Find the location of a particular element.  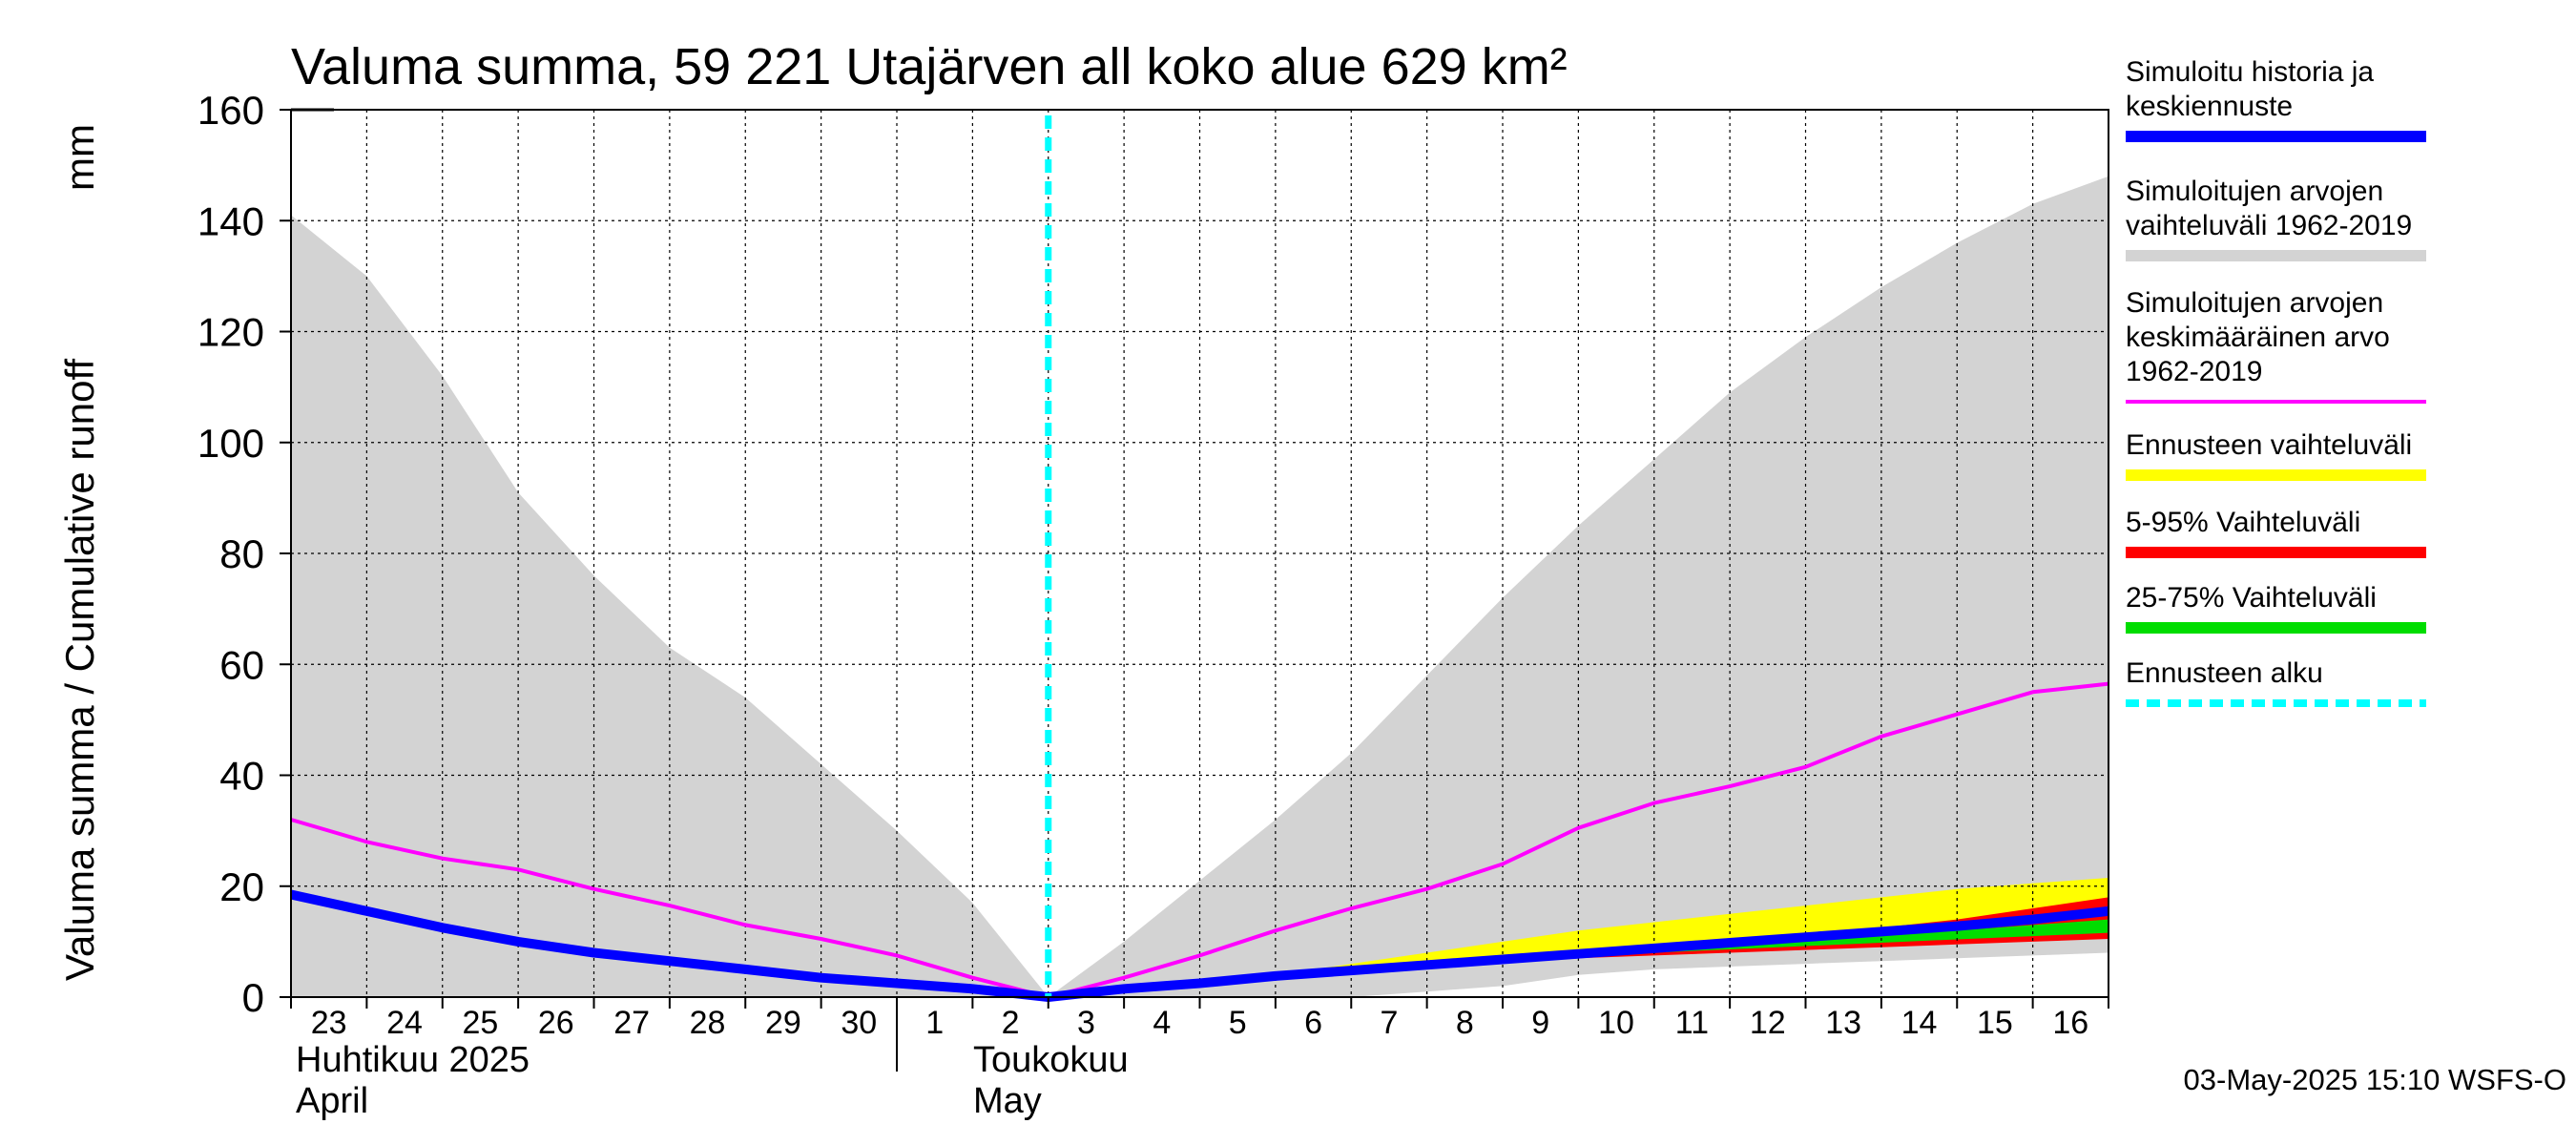

legend-label: 1962-2019 is located at coordinates (2194, 371).